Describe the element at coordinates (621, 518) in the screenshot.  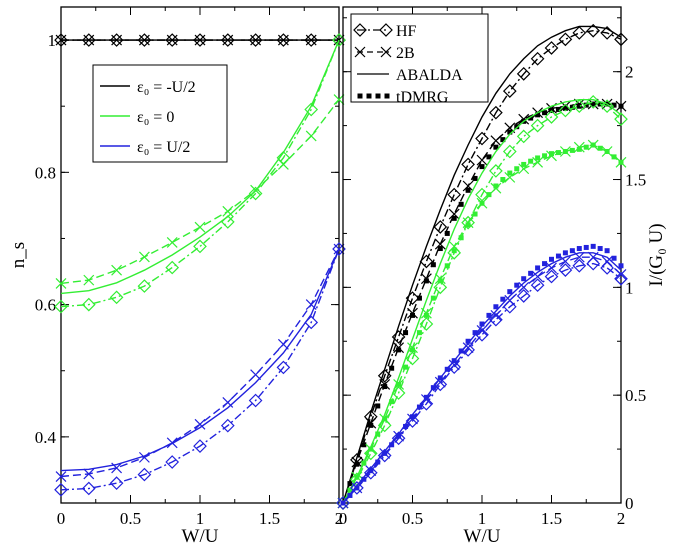
I see `x-tick-label: 2` at that location.